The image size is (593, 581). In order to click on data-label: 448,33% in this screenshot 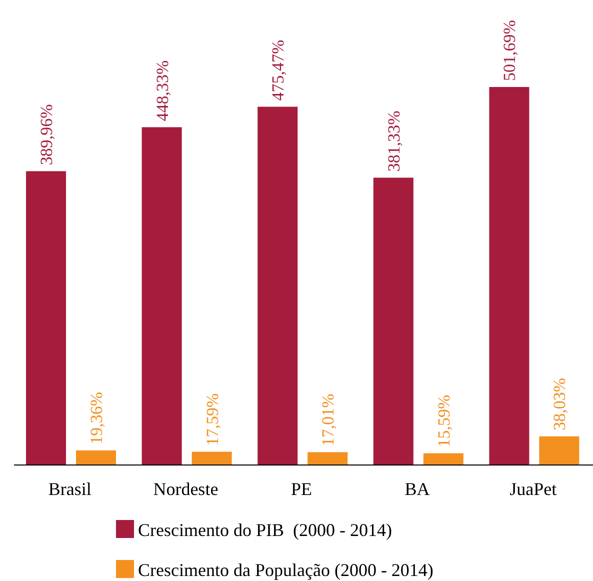, I will do `click(162, 91)`.